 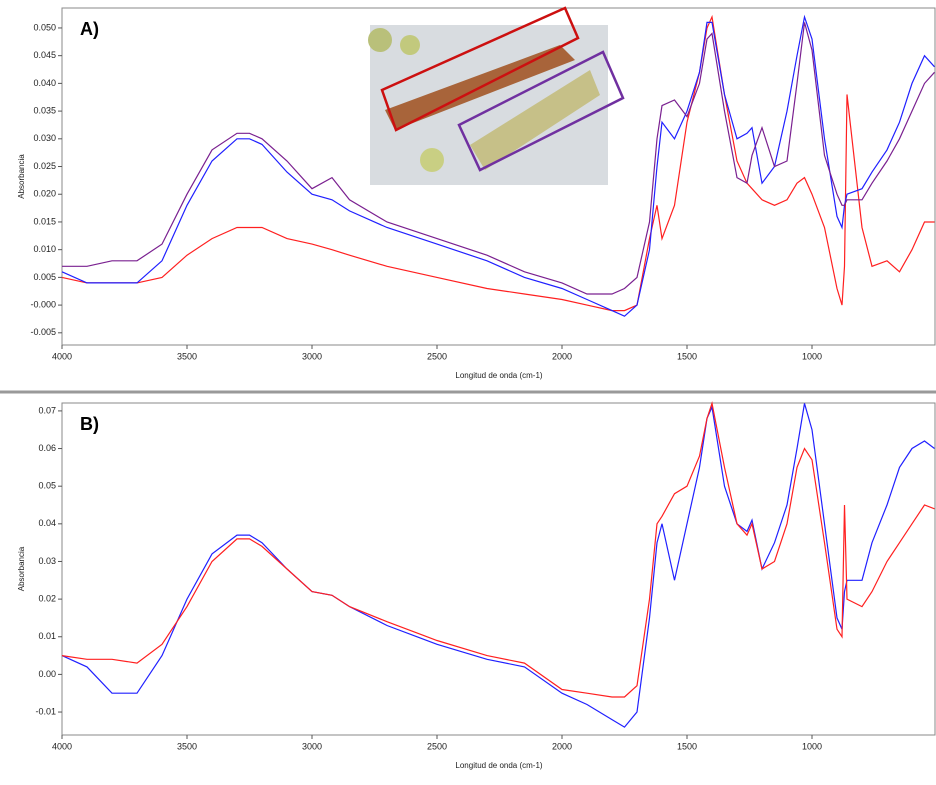 I want to click on photo-box-purple, so click(x=541, y=111).